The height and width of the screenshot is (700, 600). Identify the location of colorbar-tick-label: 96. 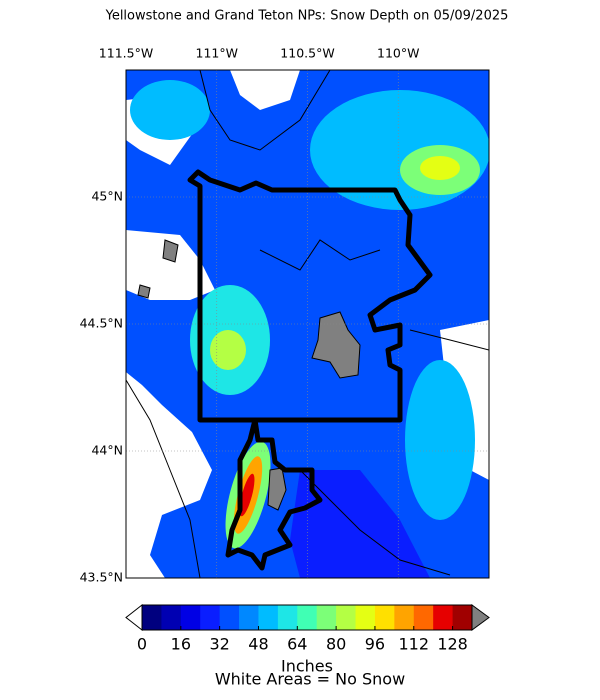
(375, 644).